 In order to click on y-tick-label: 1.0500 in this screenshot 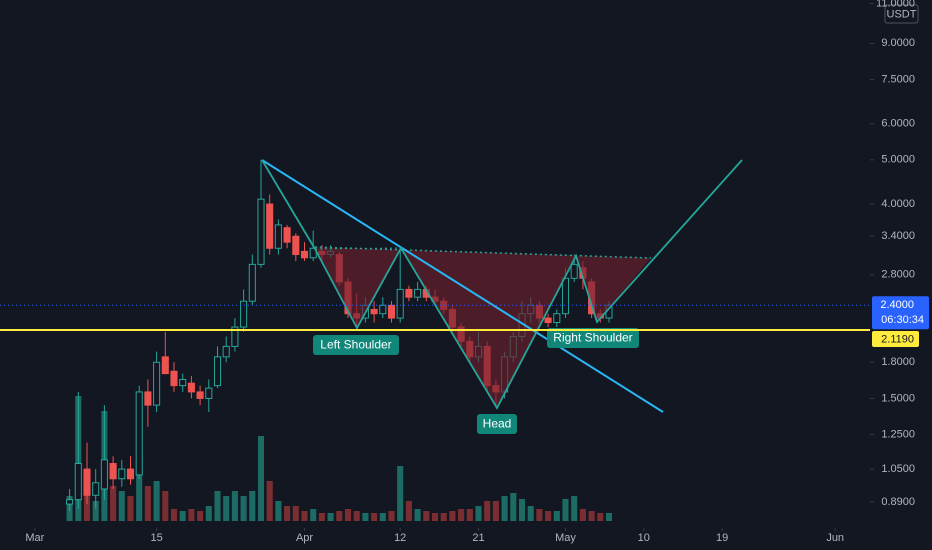, I will do `click(898, 469)`.